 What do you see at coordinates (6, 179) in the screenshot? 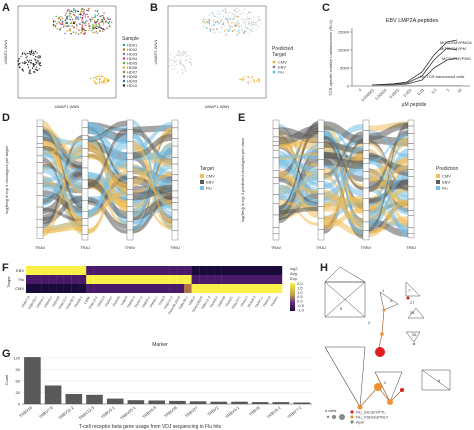
I see `panel-d-ylabel: log(freq) in top 3 clonotypes per target` at bounding box center [6, 179].